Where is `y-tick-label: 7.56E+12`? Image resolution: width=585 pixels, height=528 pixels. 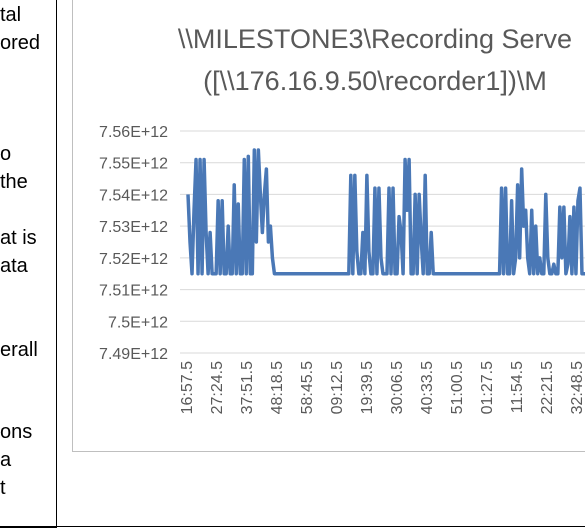 y-tick-label: 7.56E+12 is located at coordinates (133, 132).